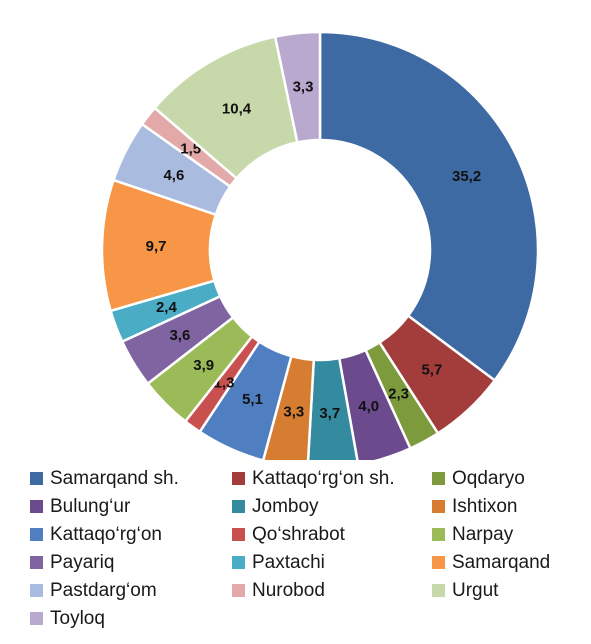 This screenshot has width=591, height=644. What do you see at coordinates (332, 506) in the screenshot?
I see `legend-item: Jomboy` at bounding box center [332, 506].